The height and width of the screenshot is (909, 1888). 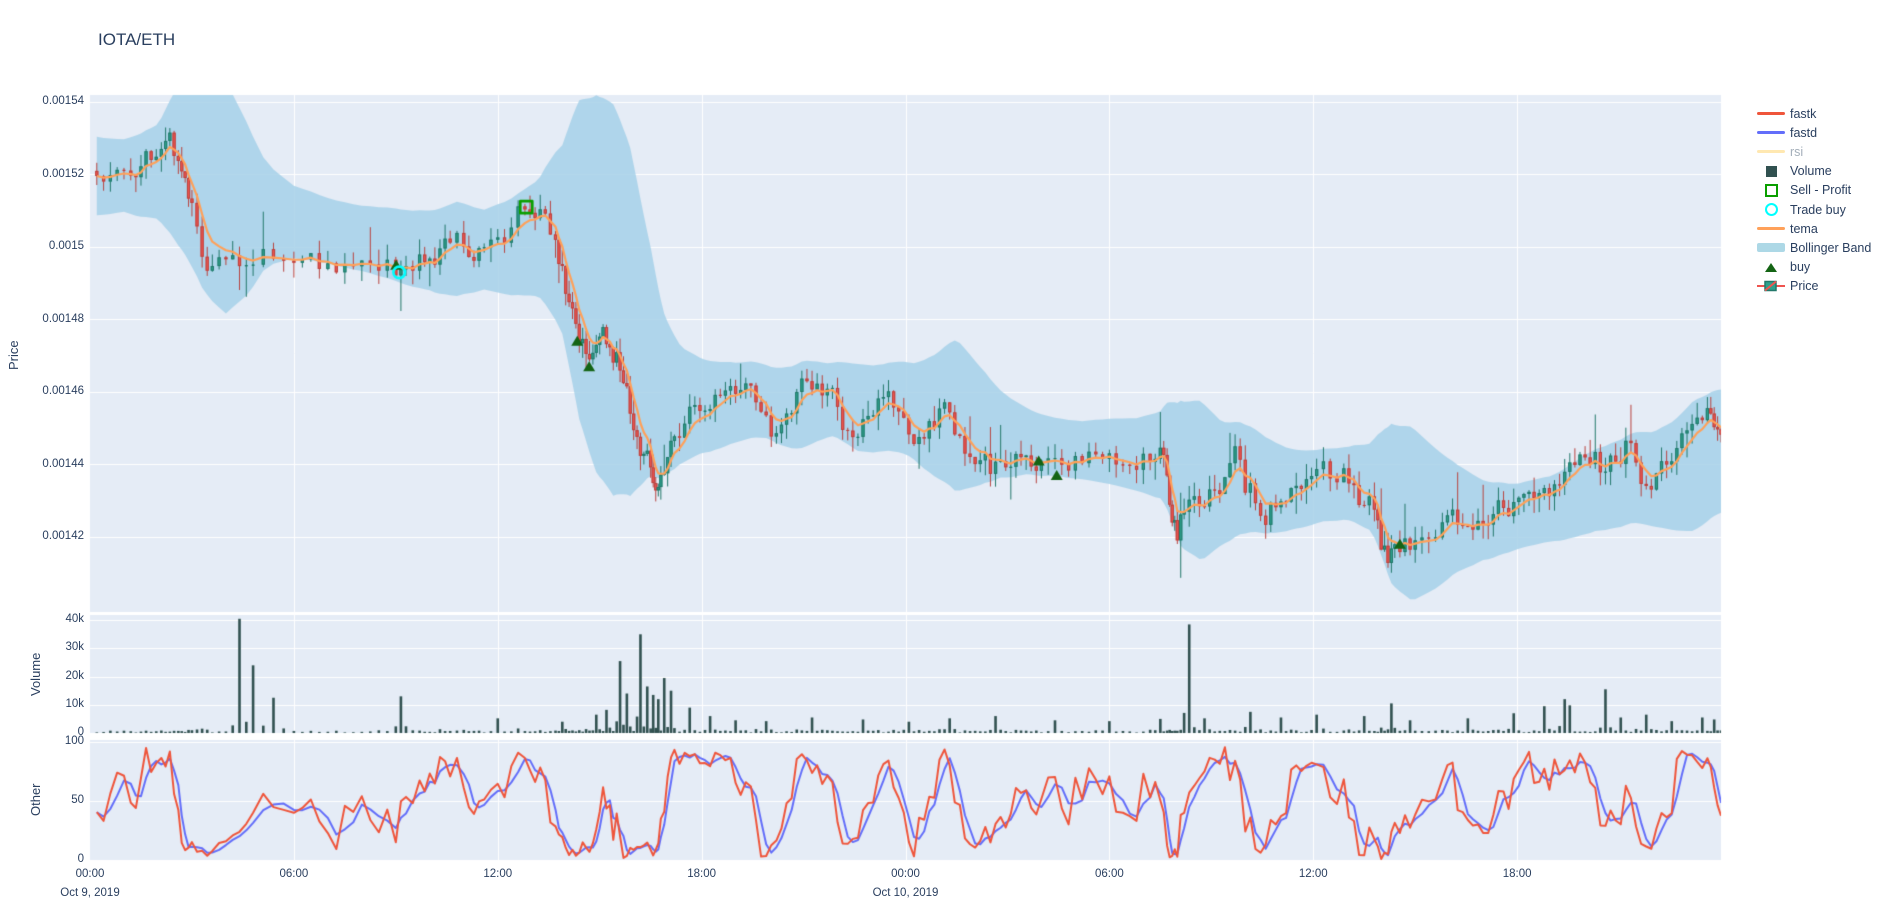 I want to click on candle-swatch-icon, so click(x=1771, y=286).